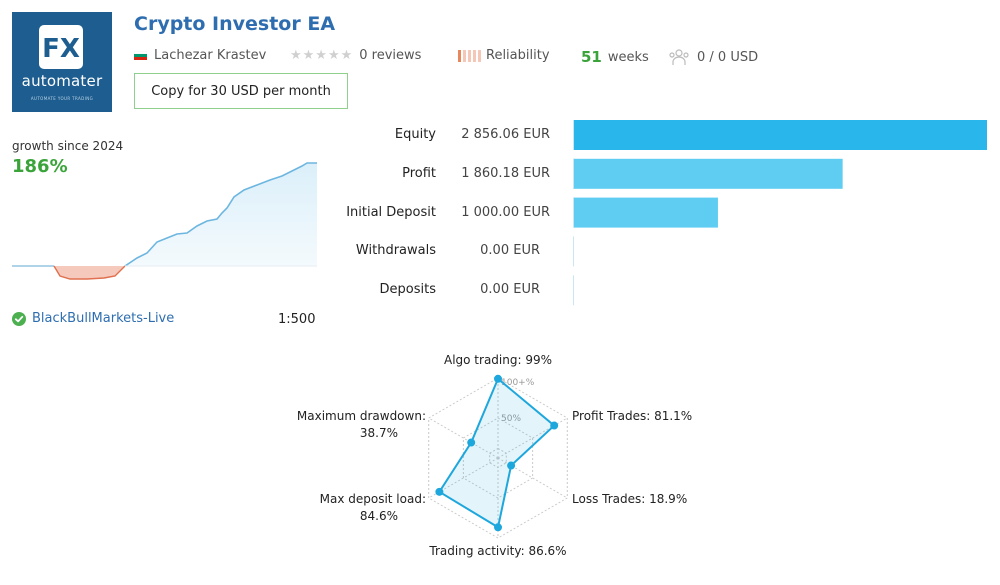  What do you see at coordinates (780, 213) in the screenshot?
I see `stats-bars` at bounding box center [780, 213].